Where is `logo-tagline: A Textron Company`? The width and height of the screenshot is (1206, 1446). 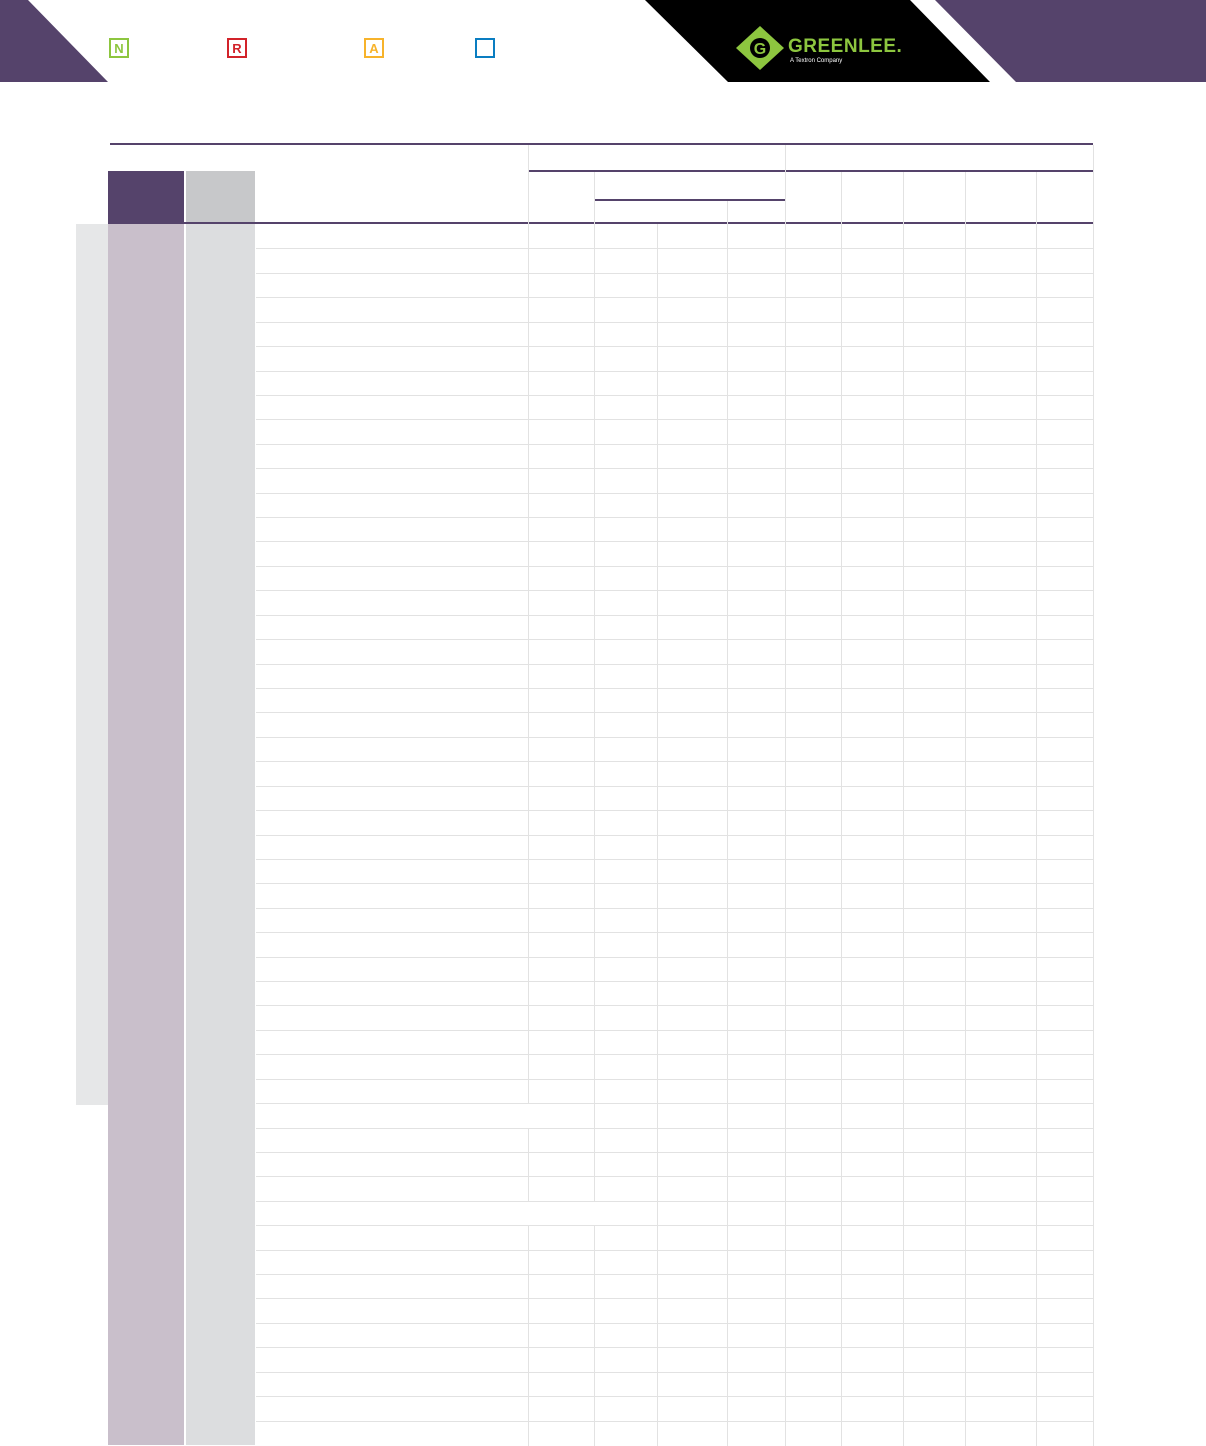
logo-tagline: A Textron Company is located at coordinates (816, 61).